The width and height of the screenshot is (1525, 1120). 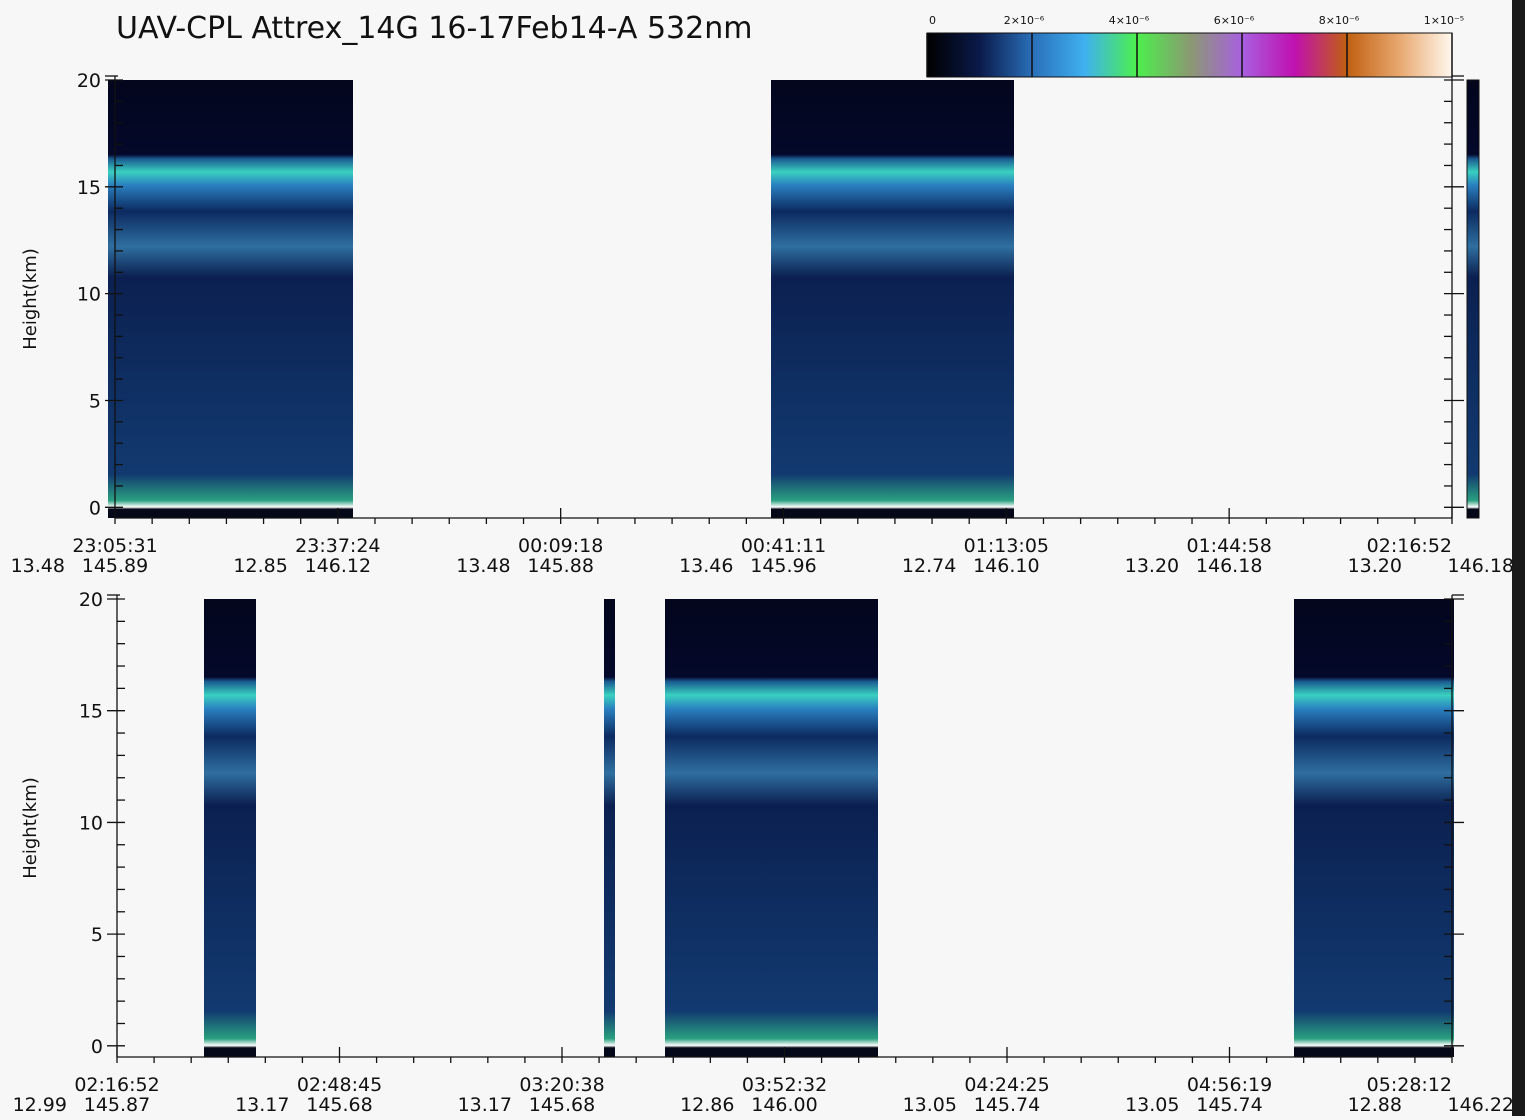 I want to click on x-tick-time: 04:56:19, so click(x=1229, y=1085).